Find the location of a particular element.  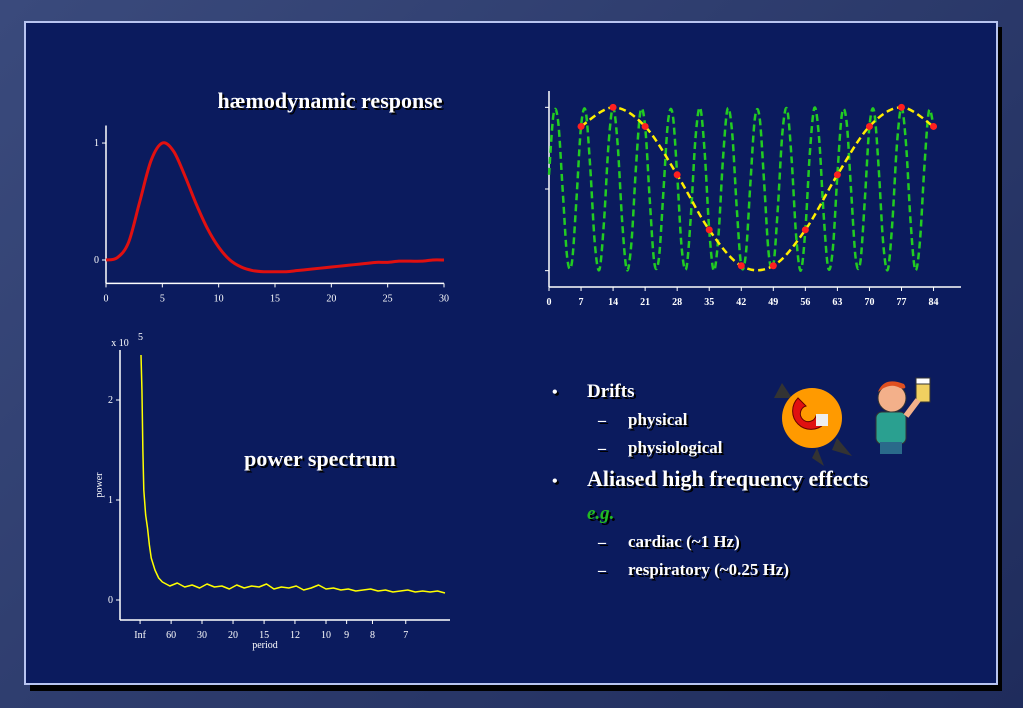

bullet-text: Aliased high frequency effects is located at coordinates (728, 478).